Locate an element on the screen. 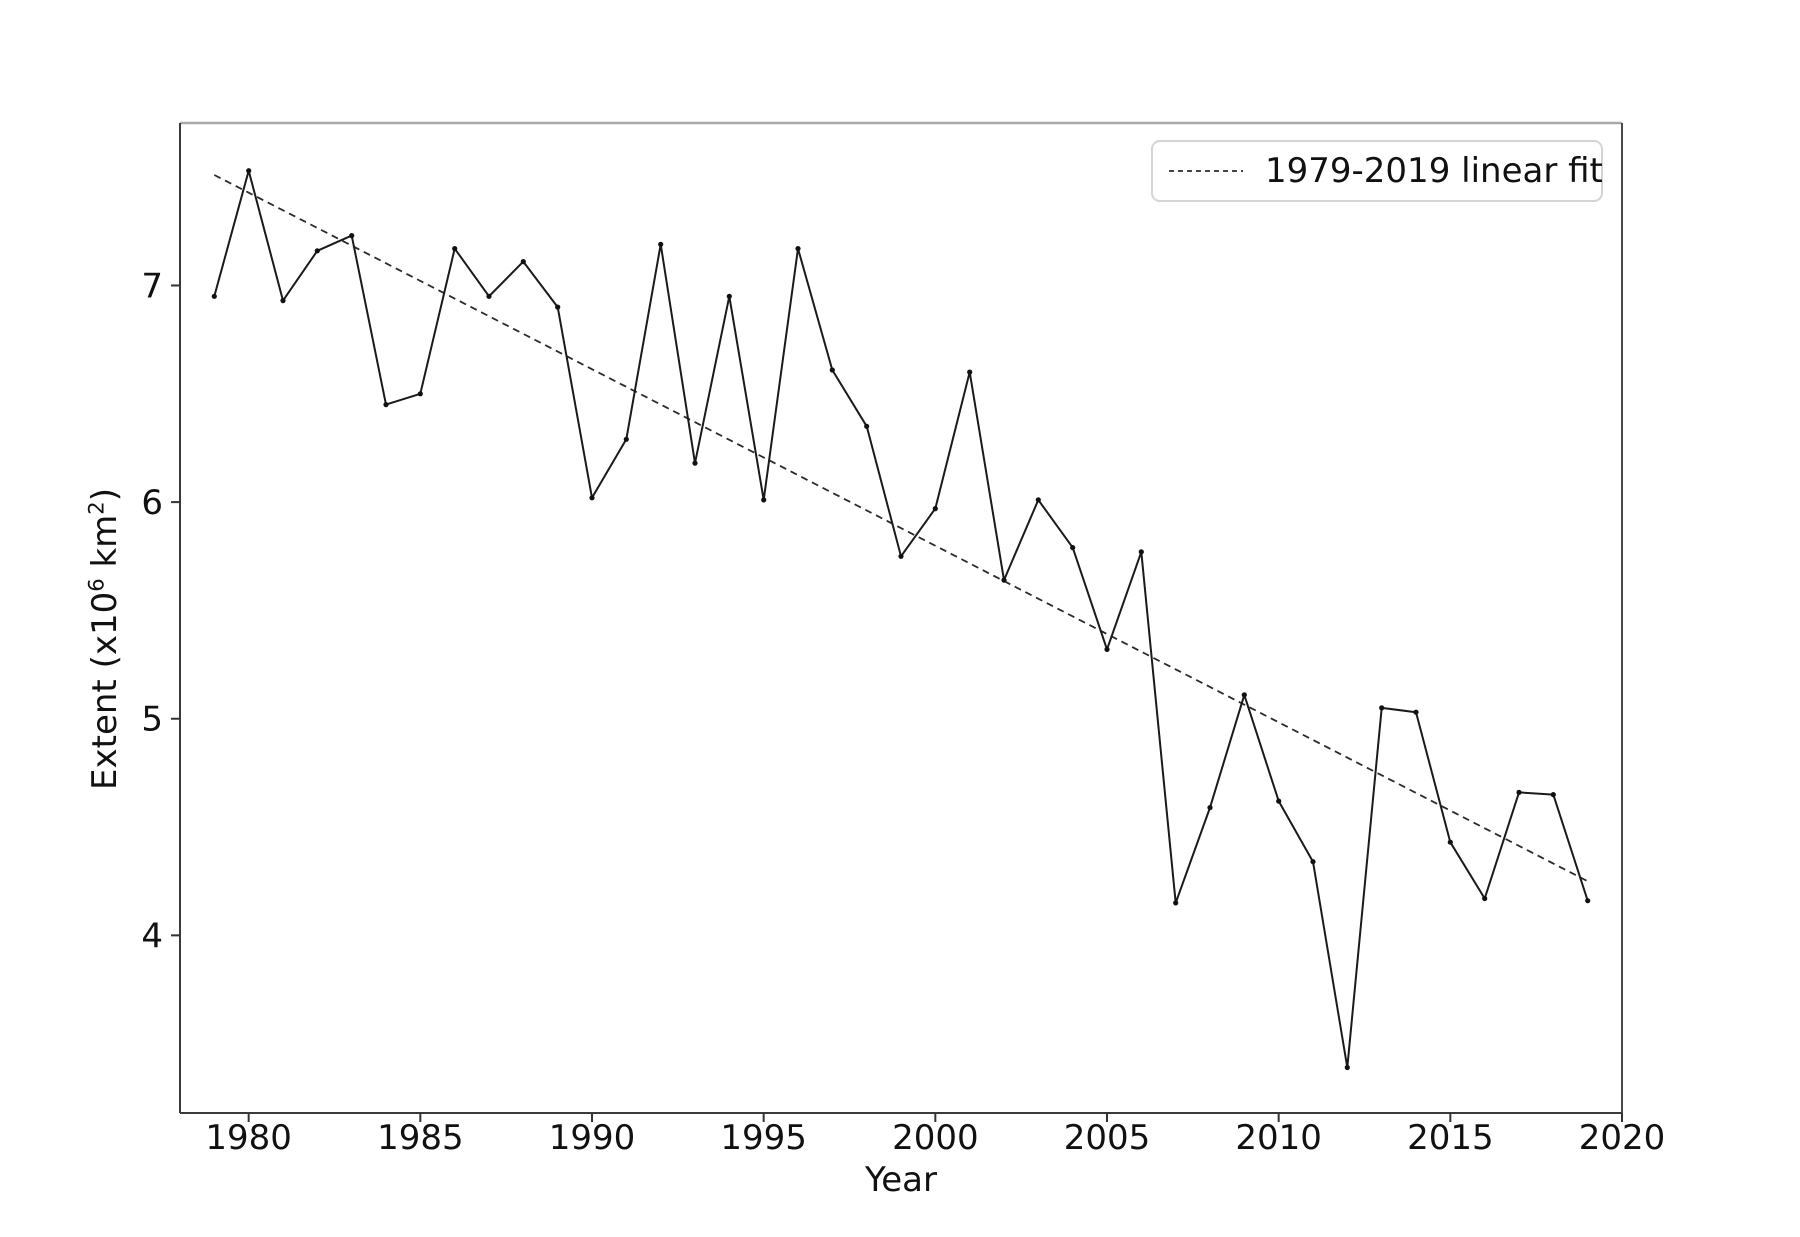 The image size is (1800, 1237). x-tick-label: 1985 is located at coordinates (420, 1138).